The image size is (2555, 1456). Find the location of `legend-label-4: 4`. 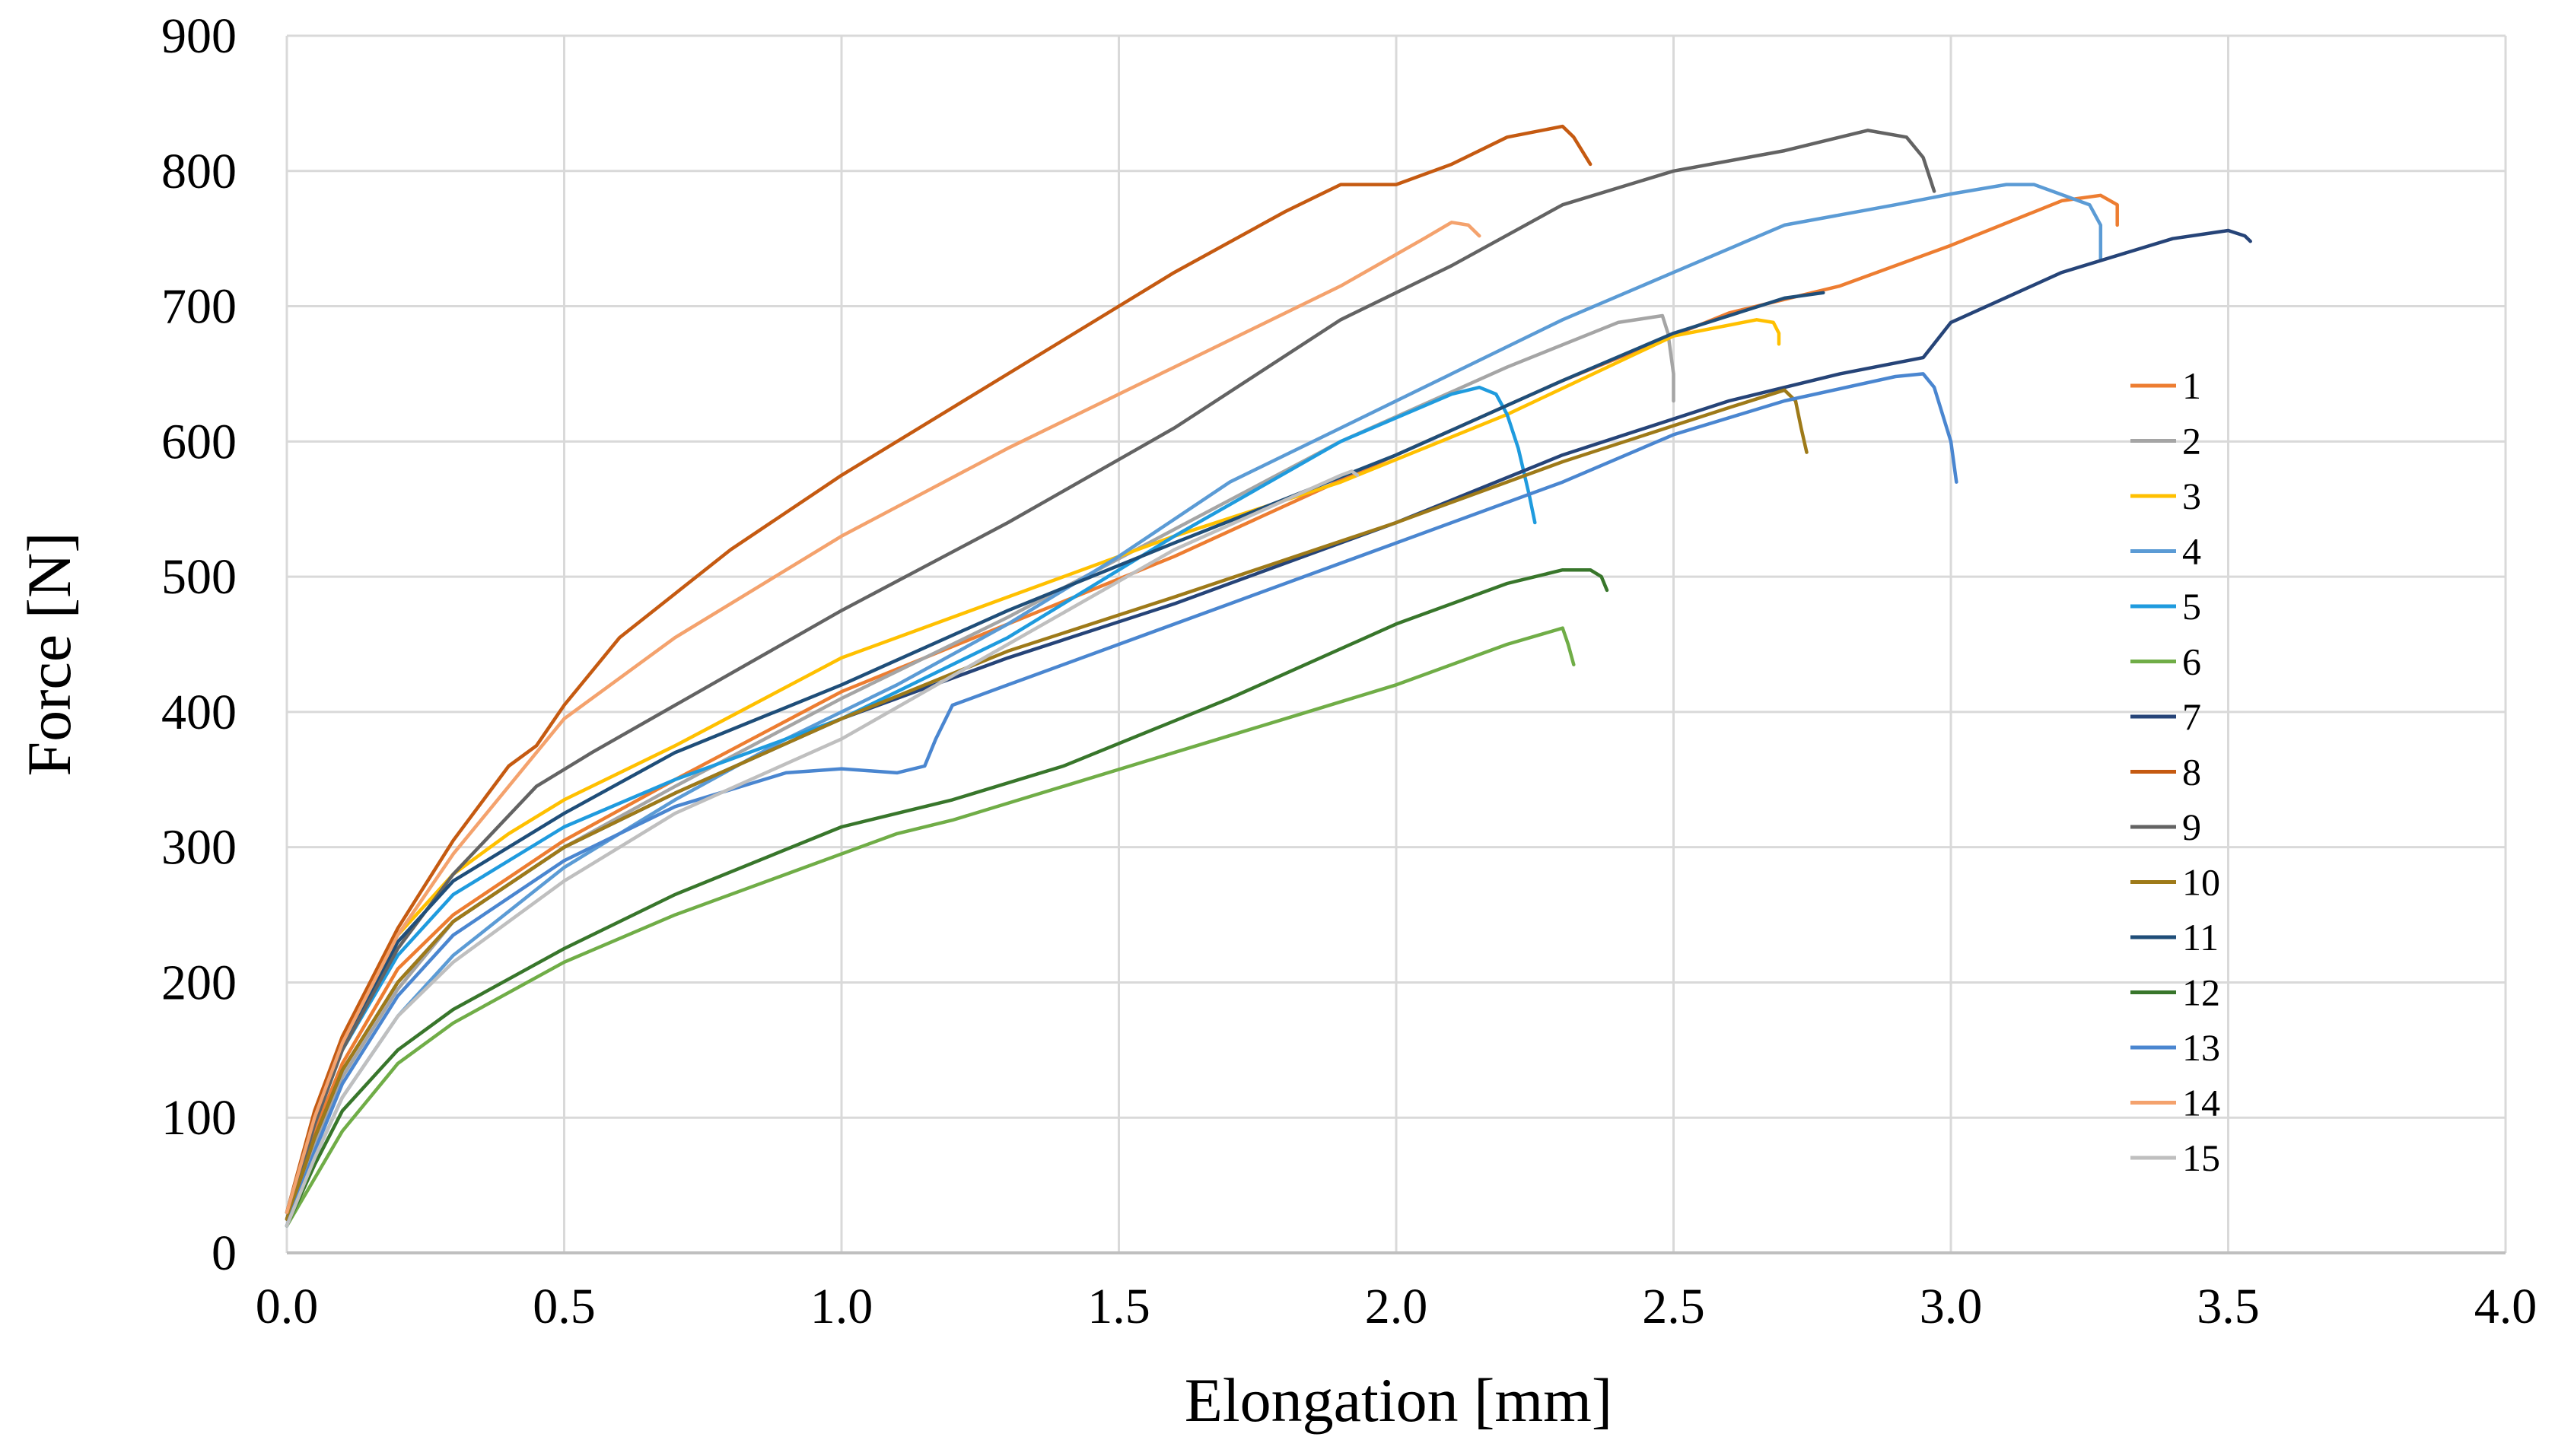

legend-label-4: 4 is located at coordinates (2191, 551).